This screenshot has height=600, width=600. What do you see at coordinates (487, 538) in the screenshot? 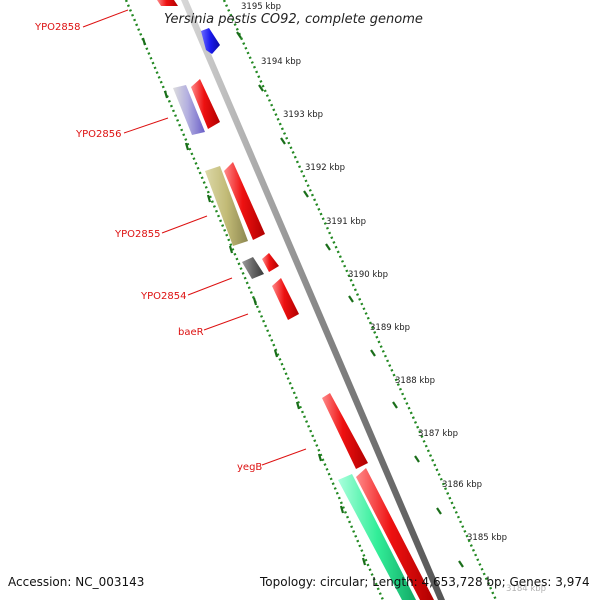
I see `scale-label: 3185 kbp` at bounding box center [487, 538].